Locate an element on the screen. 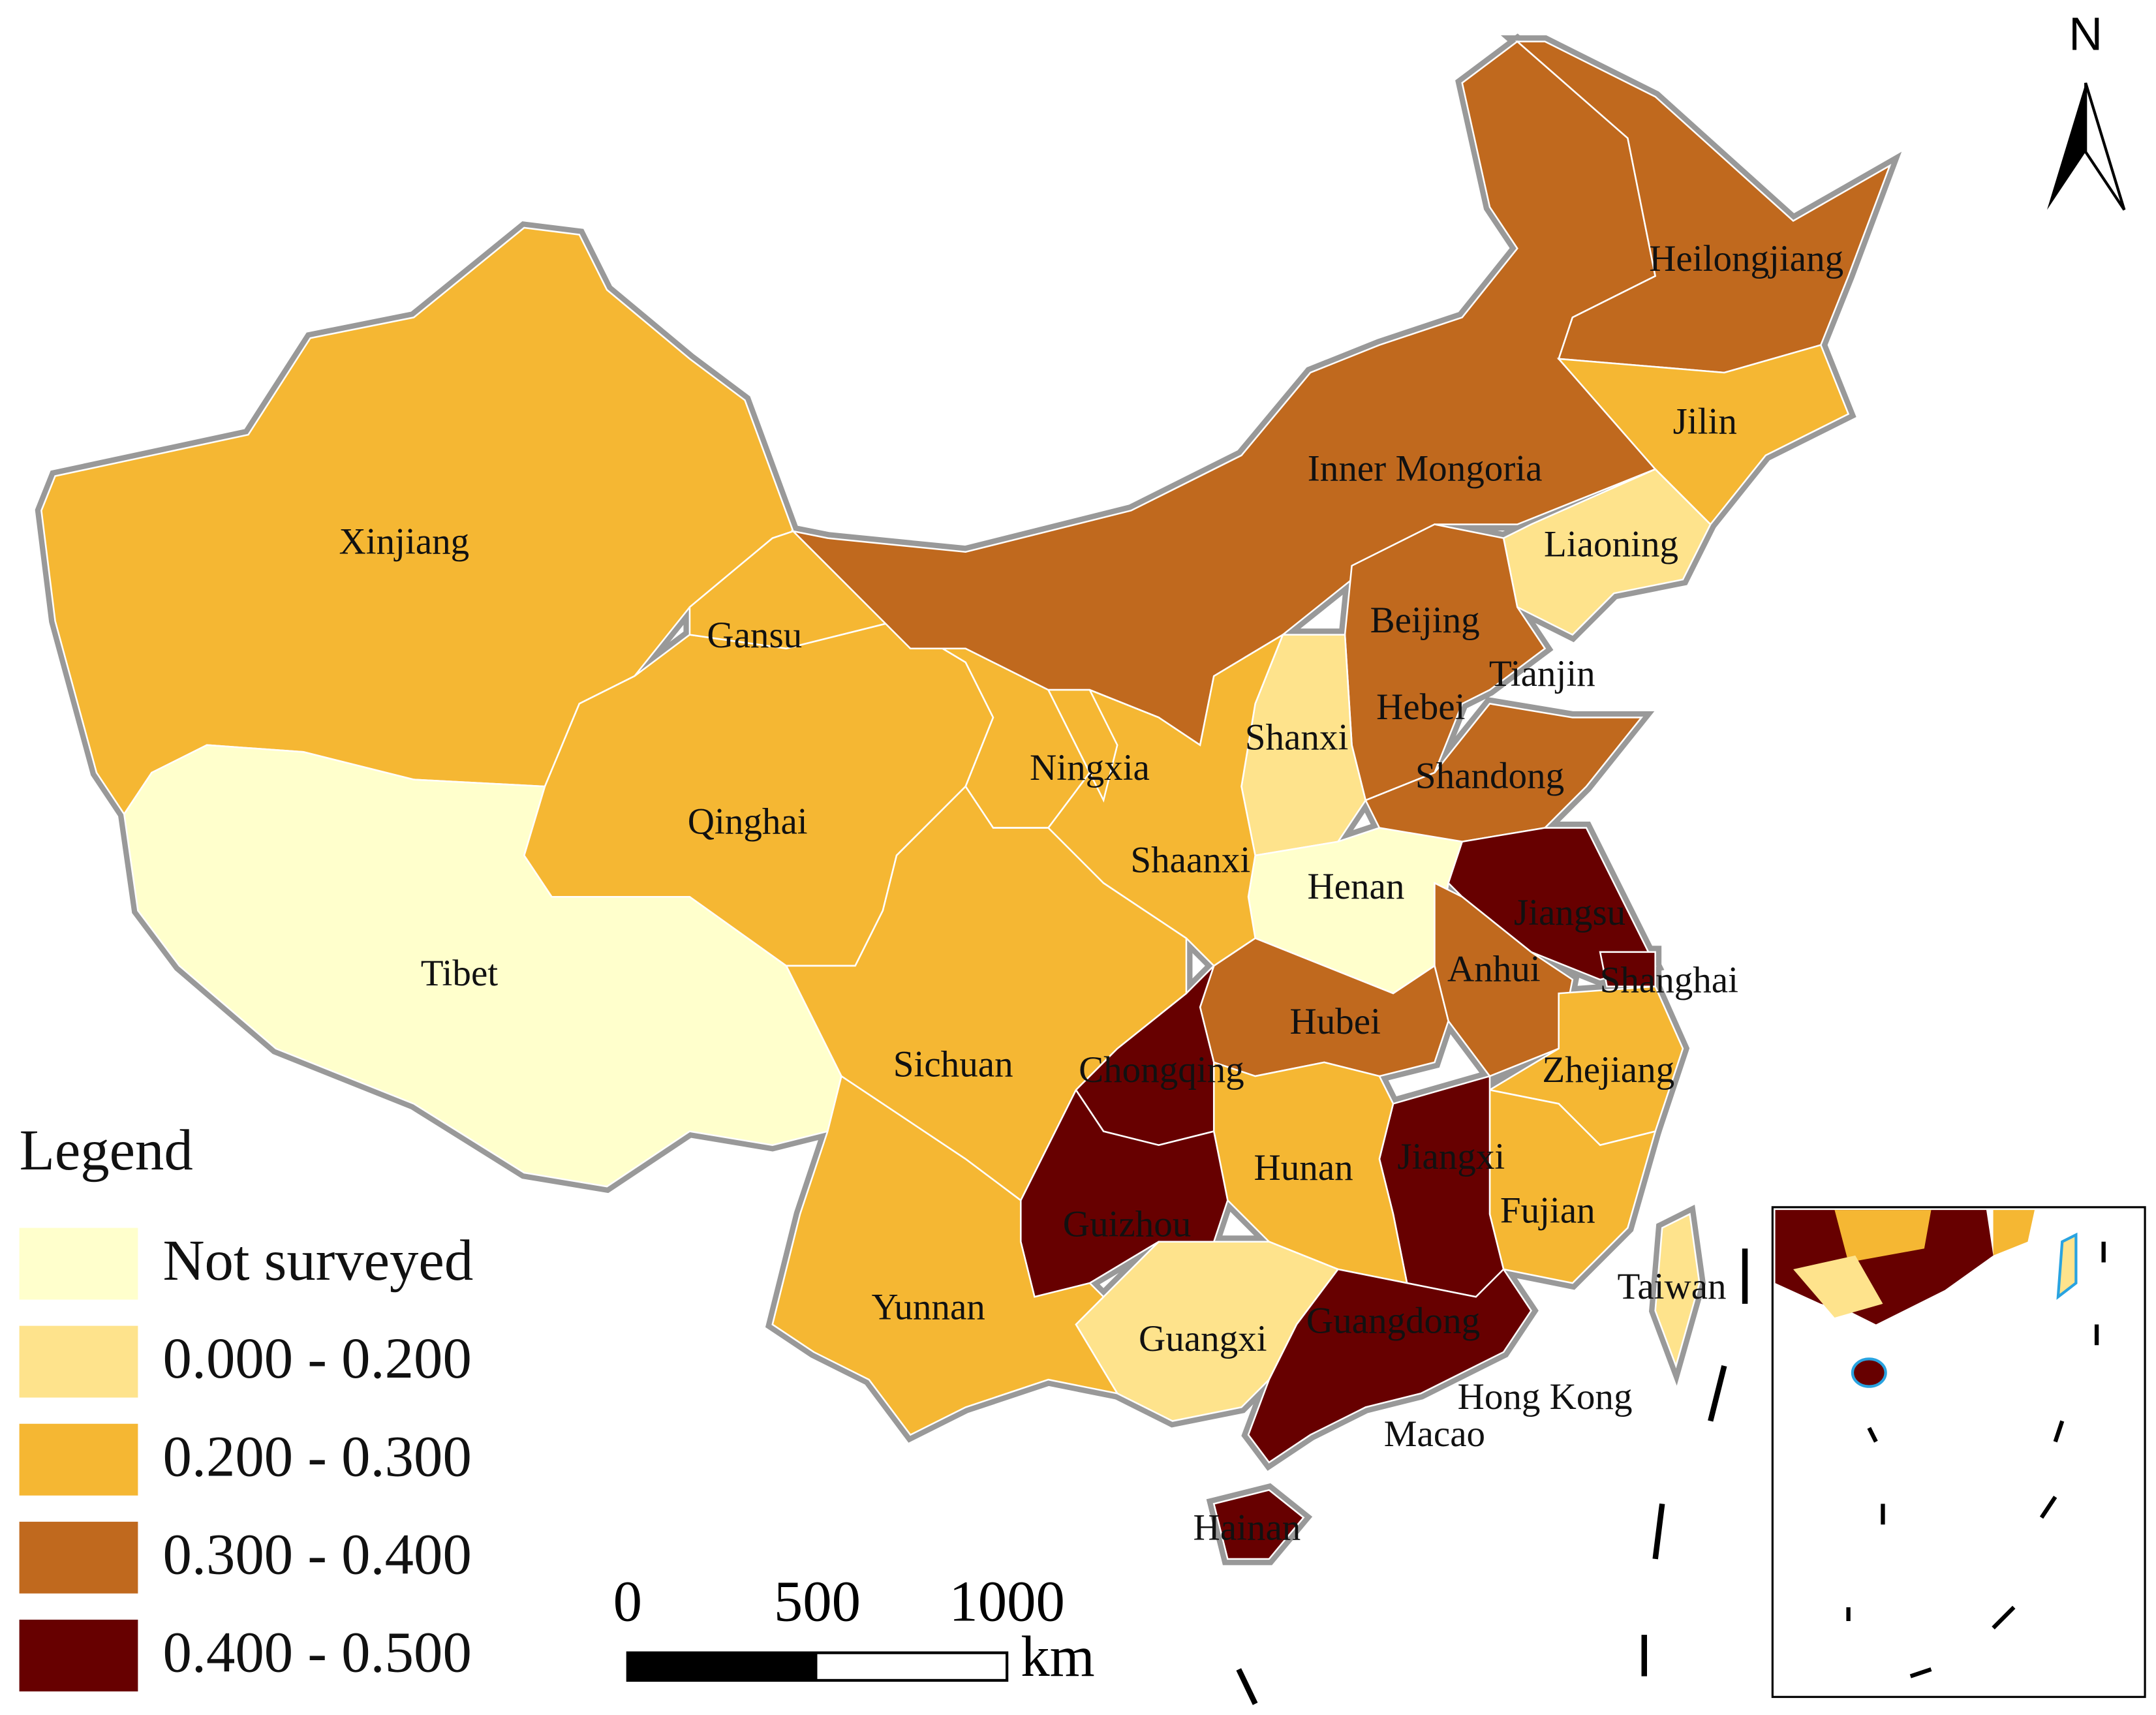 This screenshot has height=1715, width=2156. scale-bar-segment is located at coordinates (722, 1666).